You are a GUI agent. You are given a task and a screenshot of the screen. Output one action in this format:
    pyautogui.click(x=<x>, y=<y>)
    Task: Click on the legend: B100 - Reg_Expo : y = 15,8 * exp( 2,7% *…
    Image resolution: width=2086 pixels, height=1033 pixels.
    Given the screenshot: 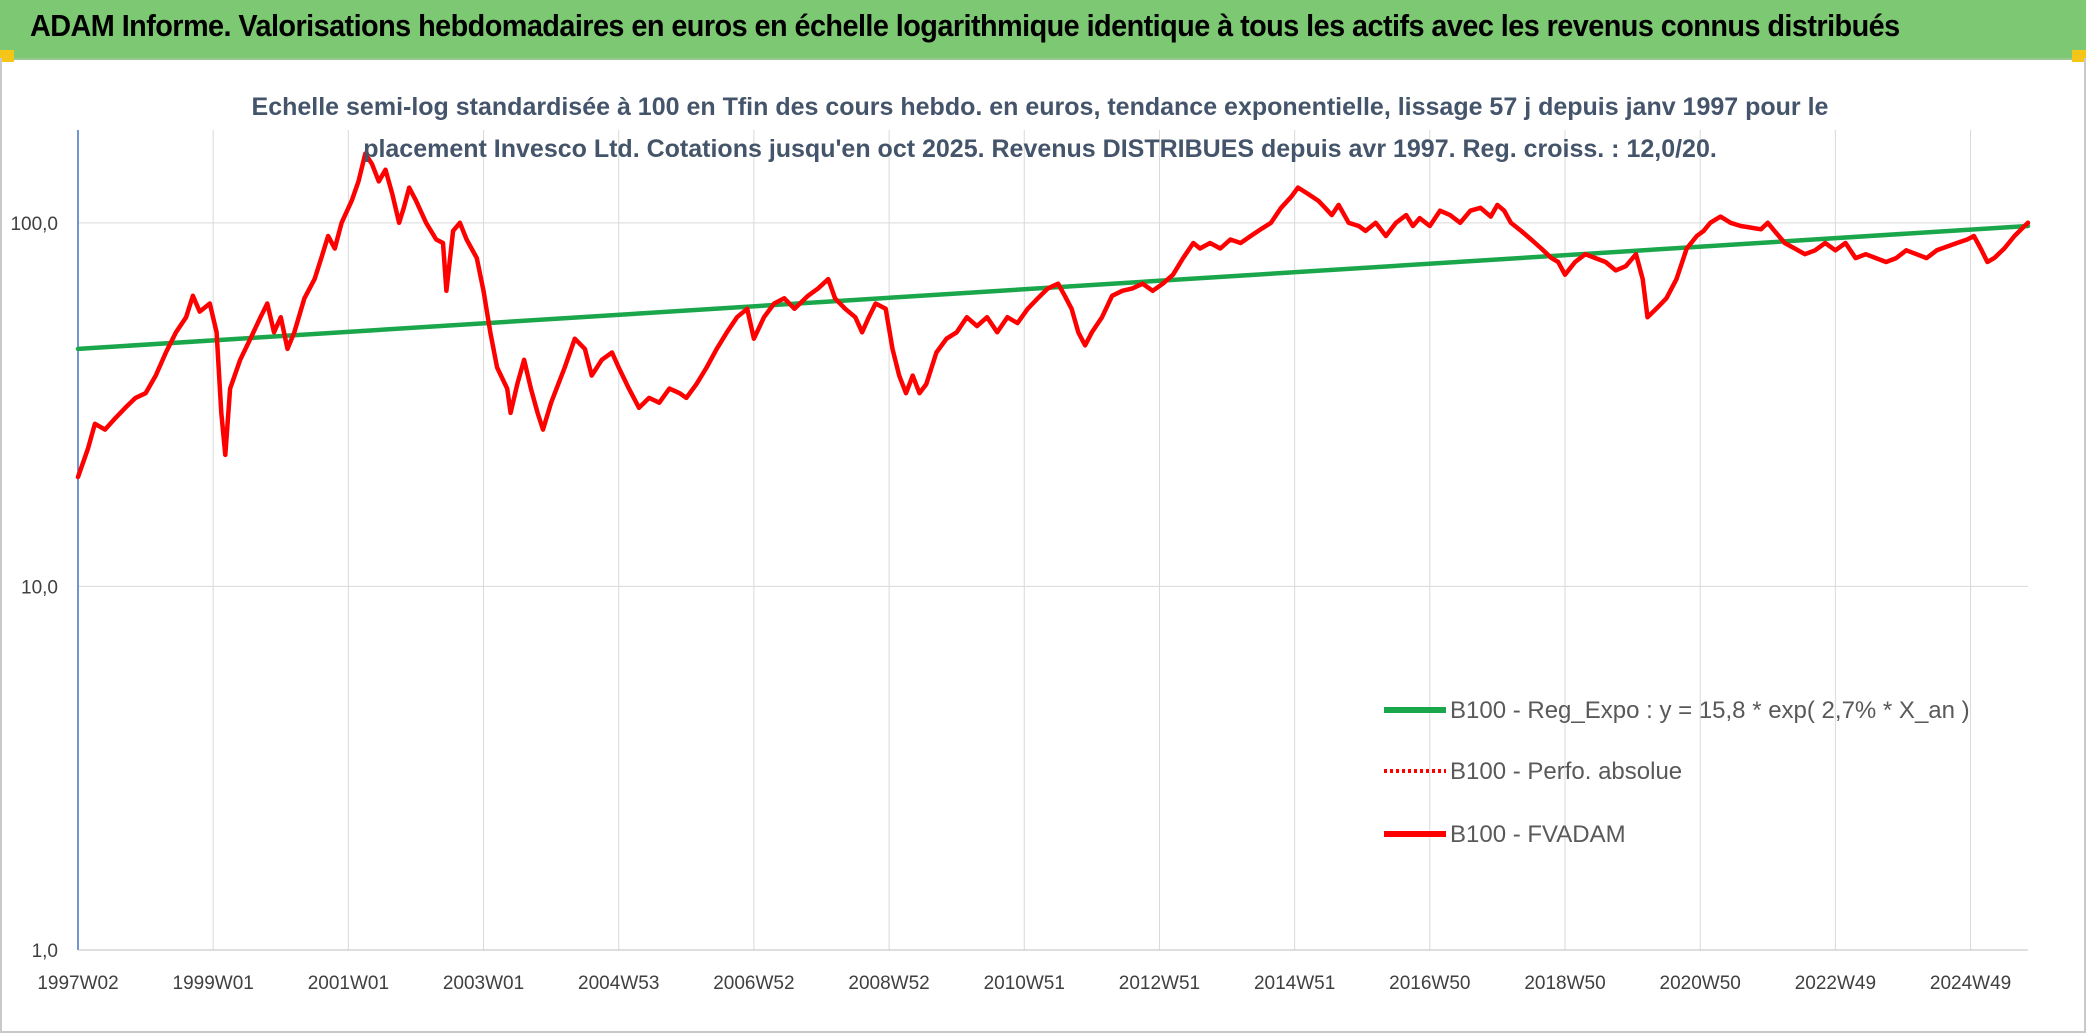 What is the action you would take?
    pyautogui.click(x=1677, y=772)
    